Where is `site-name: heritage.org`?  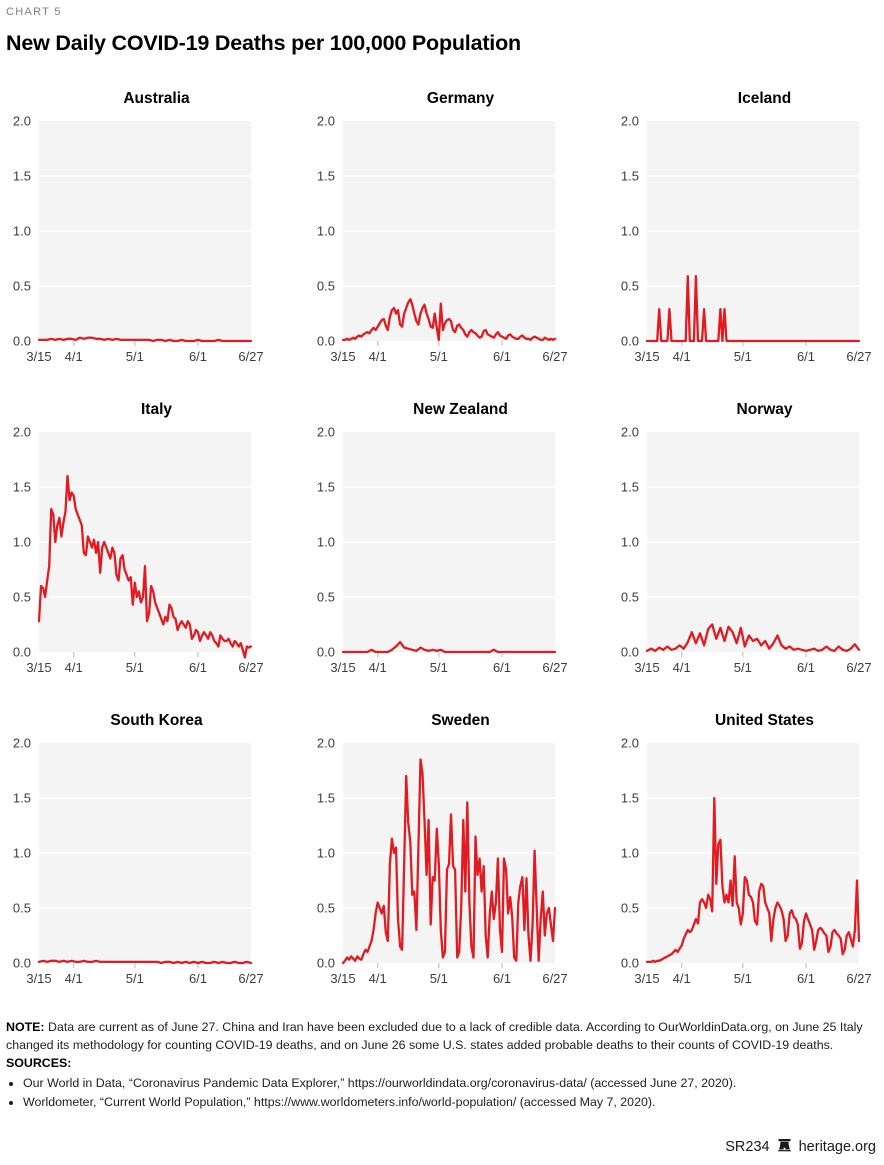
site-name: heritage.org is located at coordinates (837, 1146).